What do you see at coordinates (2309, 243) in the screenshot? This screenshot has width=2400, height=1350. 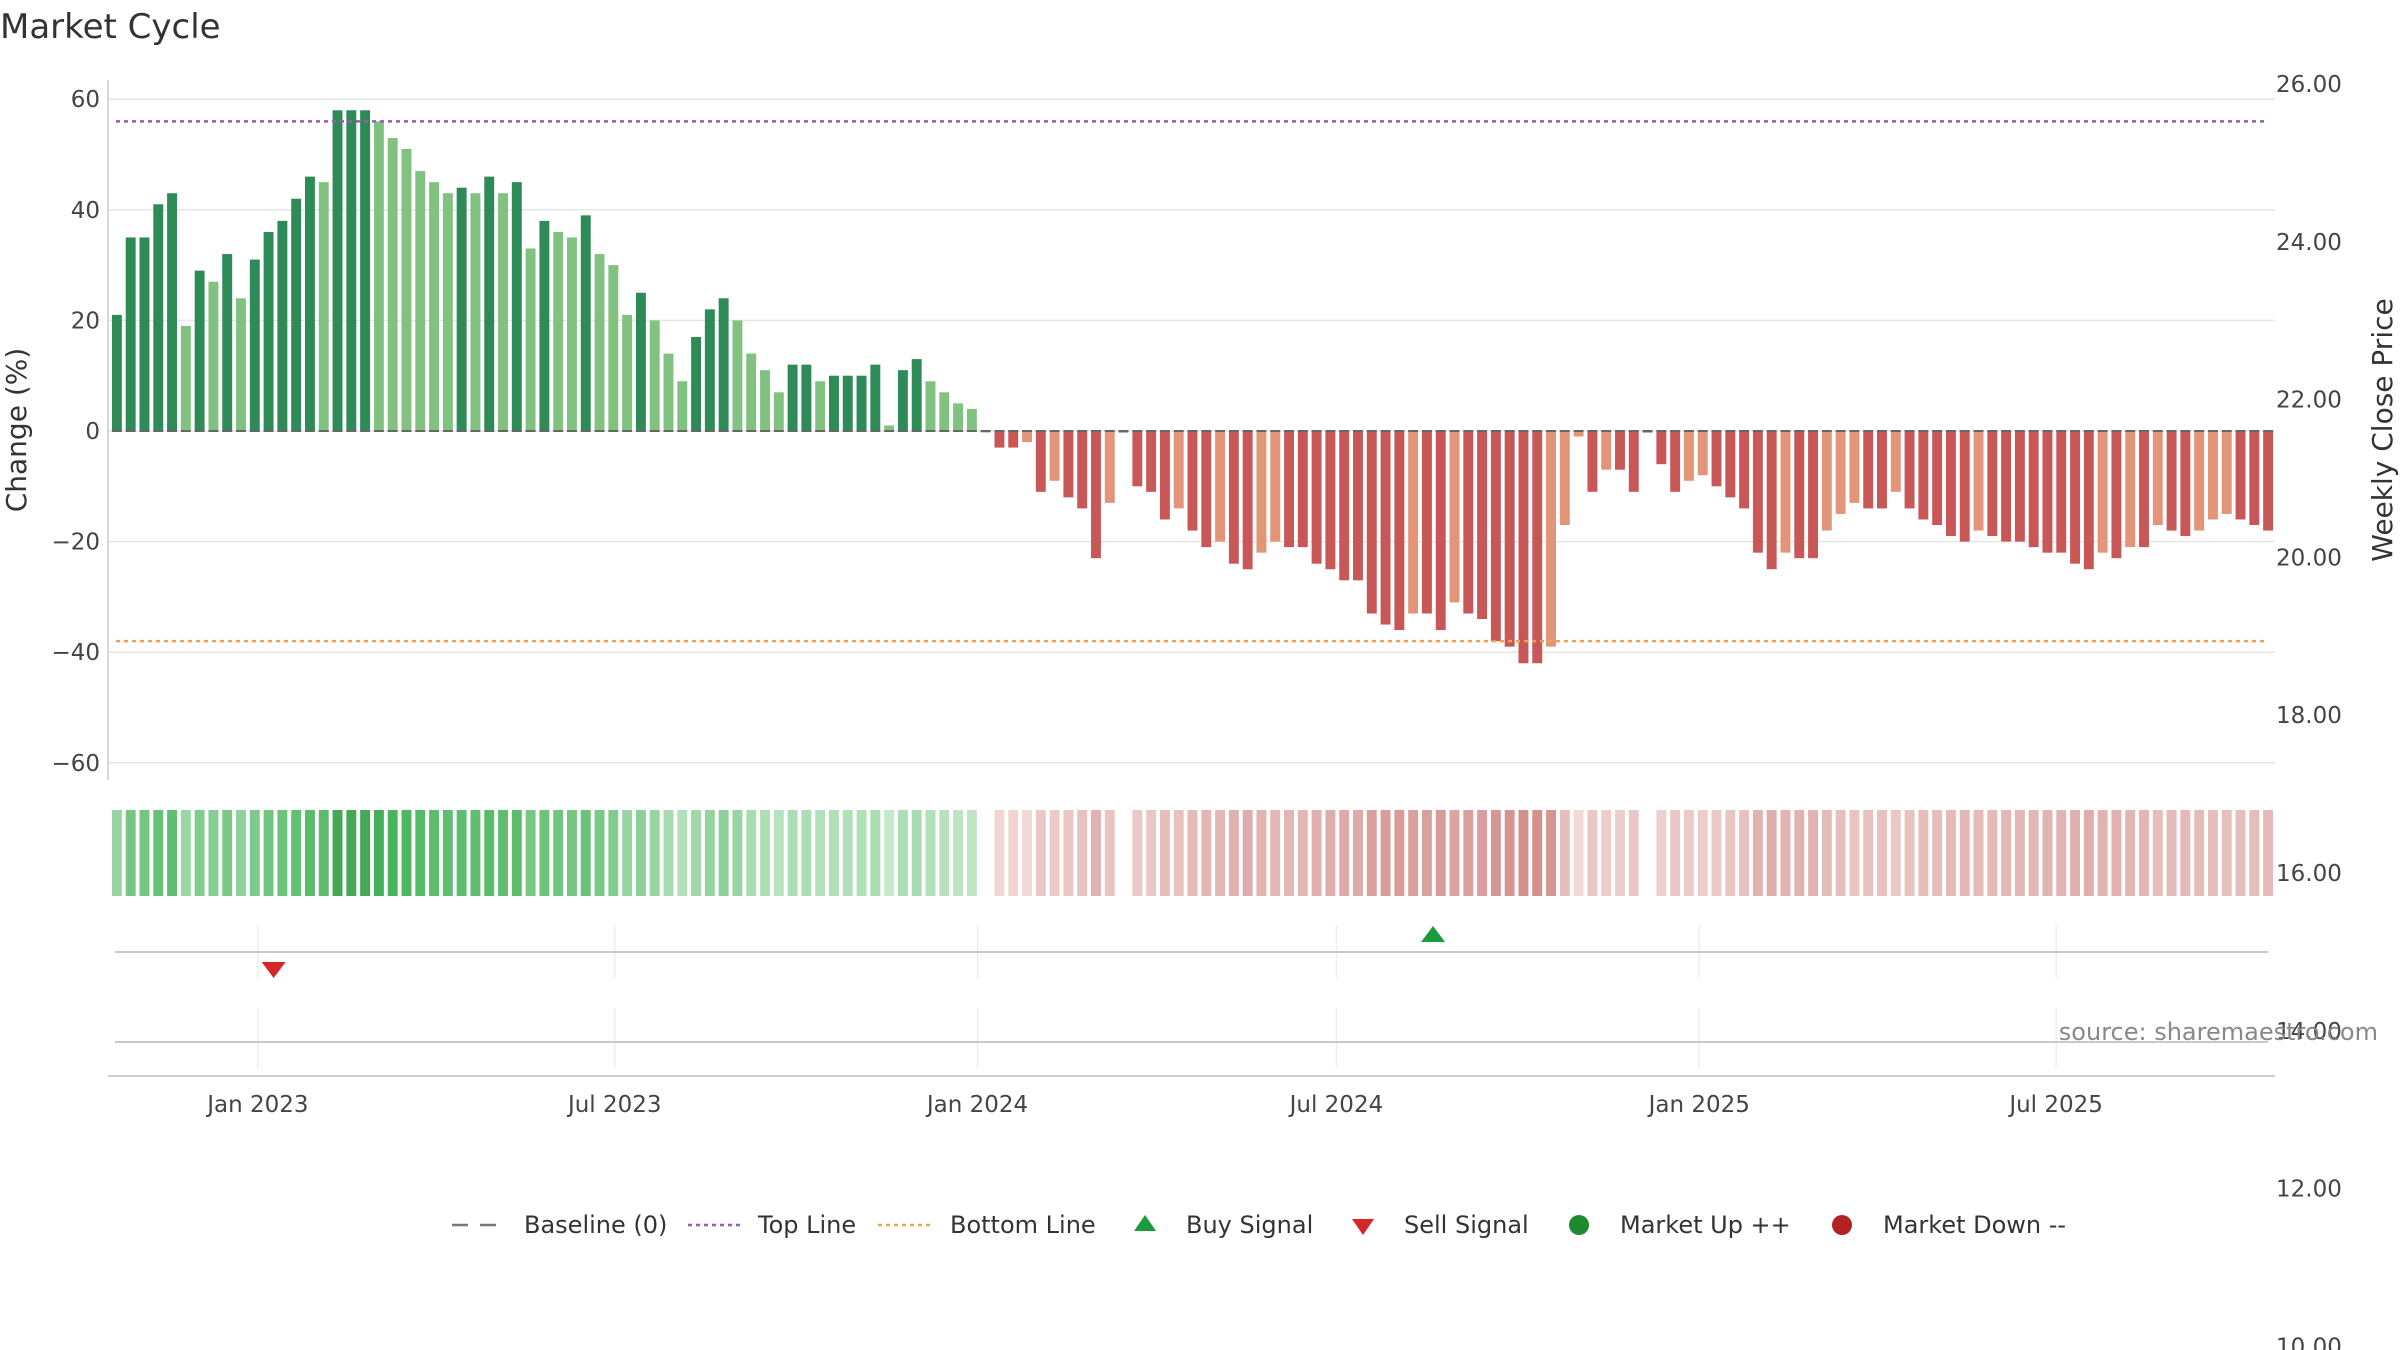 I see `y2-tick-label: 24.00` at bounding box center [2309, 243].